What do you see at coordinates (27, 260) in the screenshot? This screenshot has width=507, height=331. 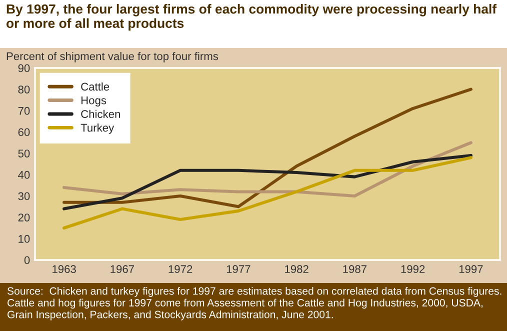 I see `y-tick-label: 0` at bounding box center [27, 260].